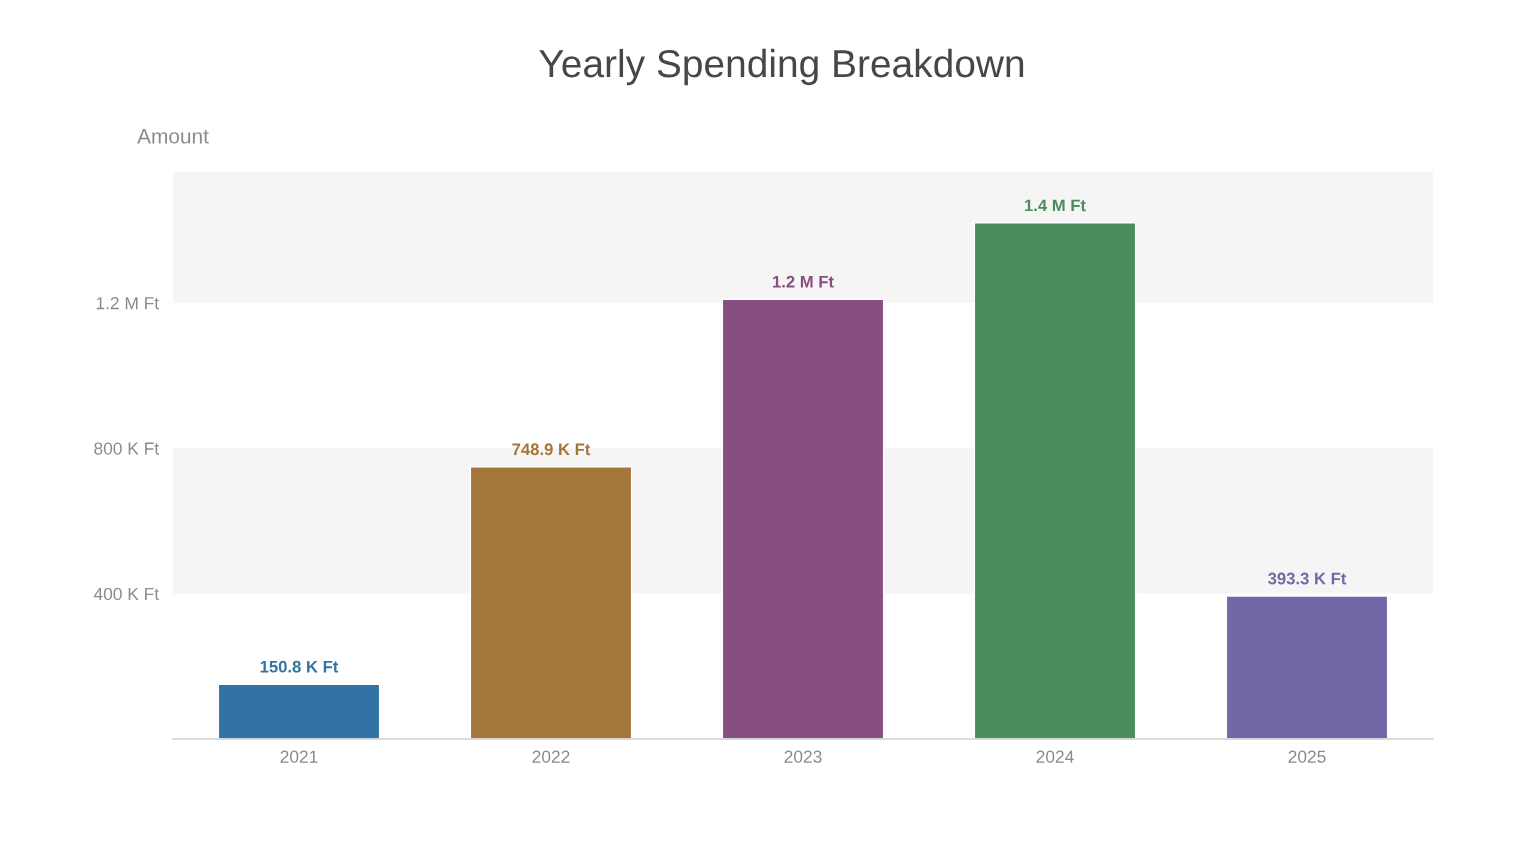  What do you see at coordinates (126, 448) in the screenshot?
I see `y-tick-label: 800 K Ft` at bounding box center [126, 448].